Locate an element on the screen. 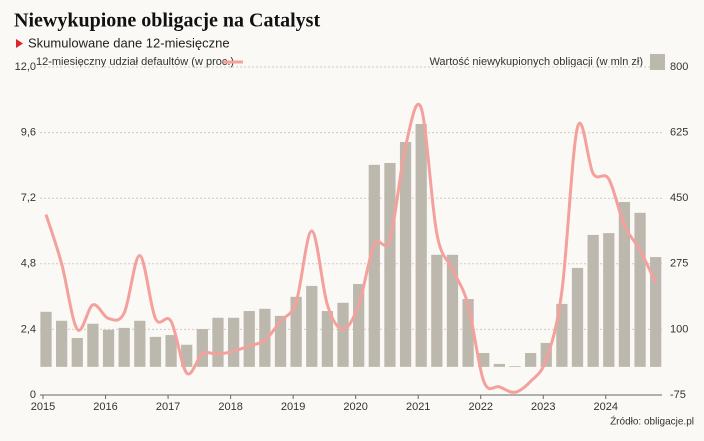  x-tick-label: 2022 is located at coordinates (480, 407).